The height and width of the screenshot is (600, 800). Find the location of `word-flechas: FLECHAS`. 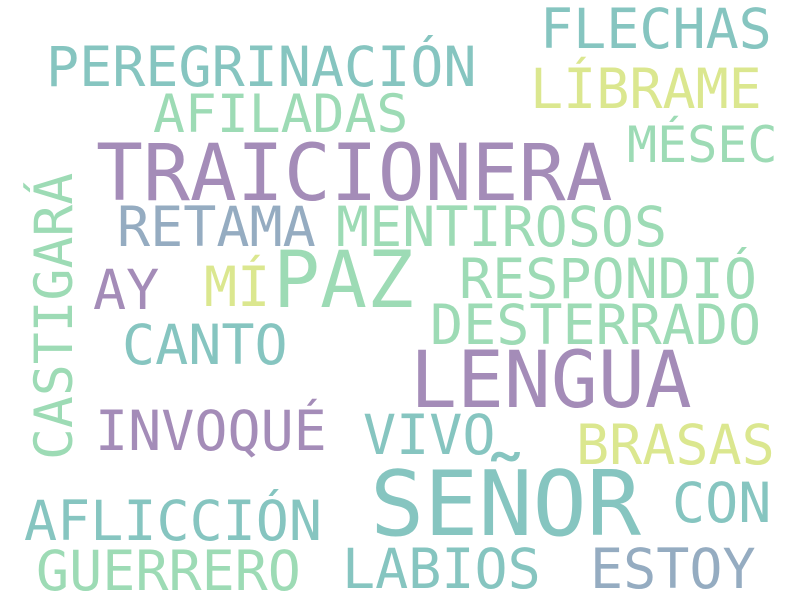

word-flechas: FLECHAS is located at coordinates (656, 30).